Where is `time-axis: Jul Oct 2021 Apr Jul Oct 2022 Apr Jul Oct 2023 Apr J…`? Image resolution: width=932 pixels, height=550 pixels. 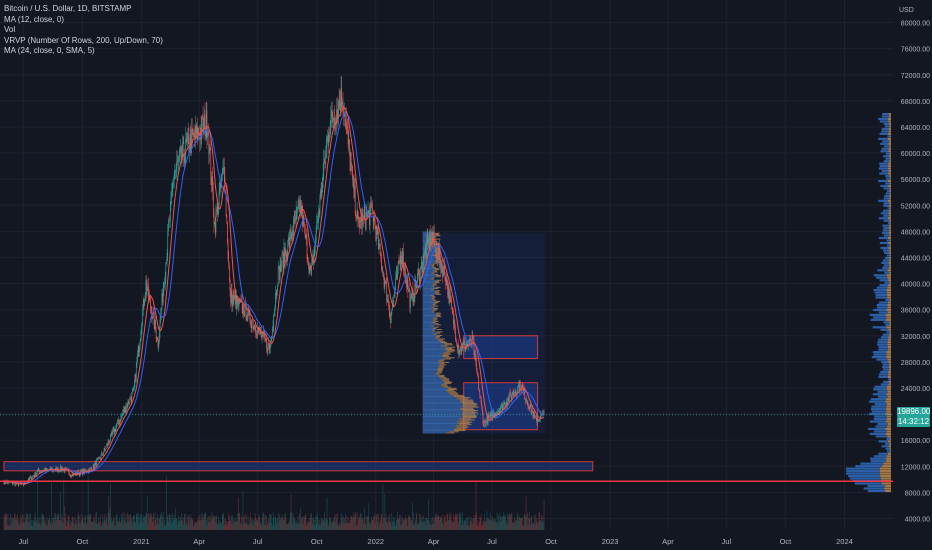 time-axis: Jul Oct 2021 Apr Jul Oct 2022 Apr Jul Oct 2023 Apr J… is located at coordinates (435, 541).